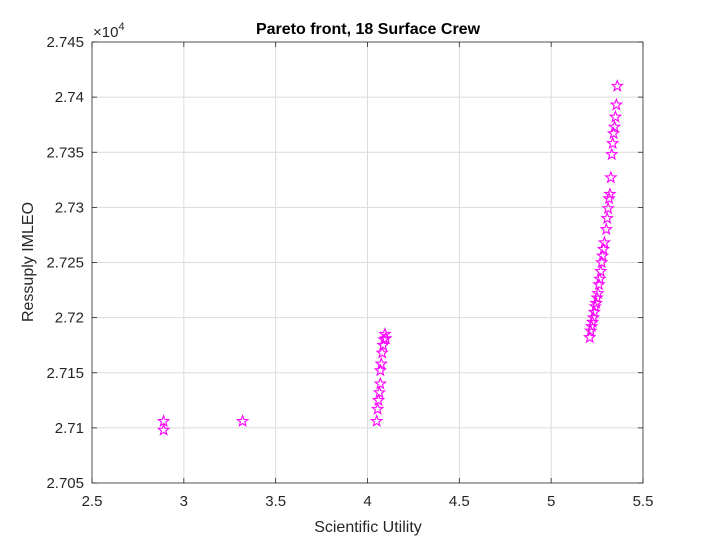 The image size is (710, 543). I want to click on y-tick-label: 2.705, so click(65, 483).